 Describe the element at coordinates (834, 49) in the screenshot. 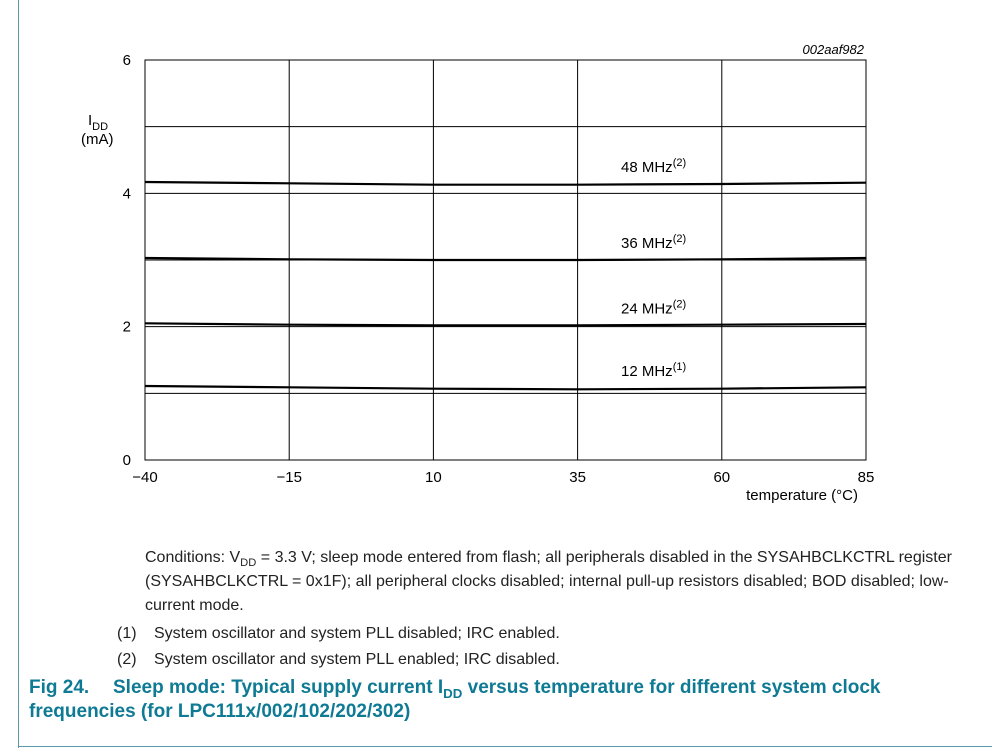

I see `figure-code: 002aaf982` at that location.